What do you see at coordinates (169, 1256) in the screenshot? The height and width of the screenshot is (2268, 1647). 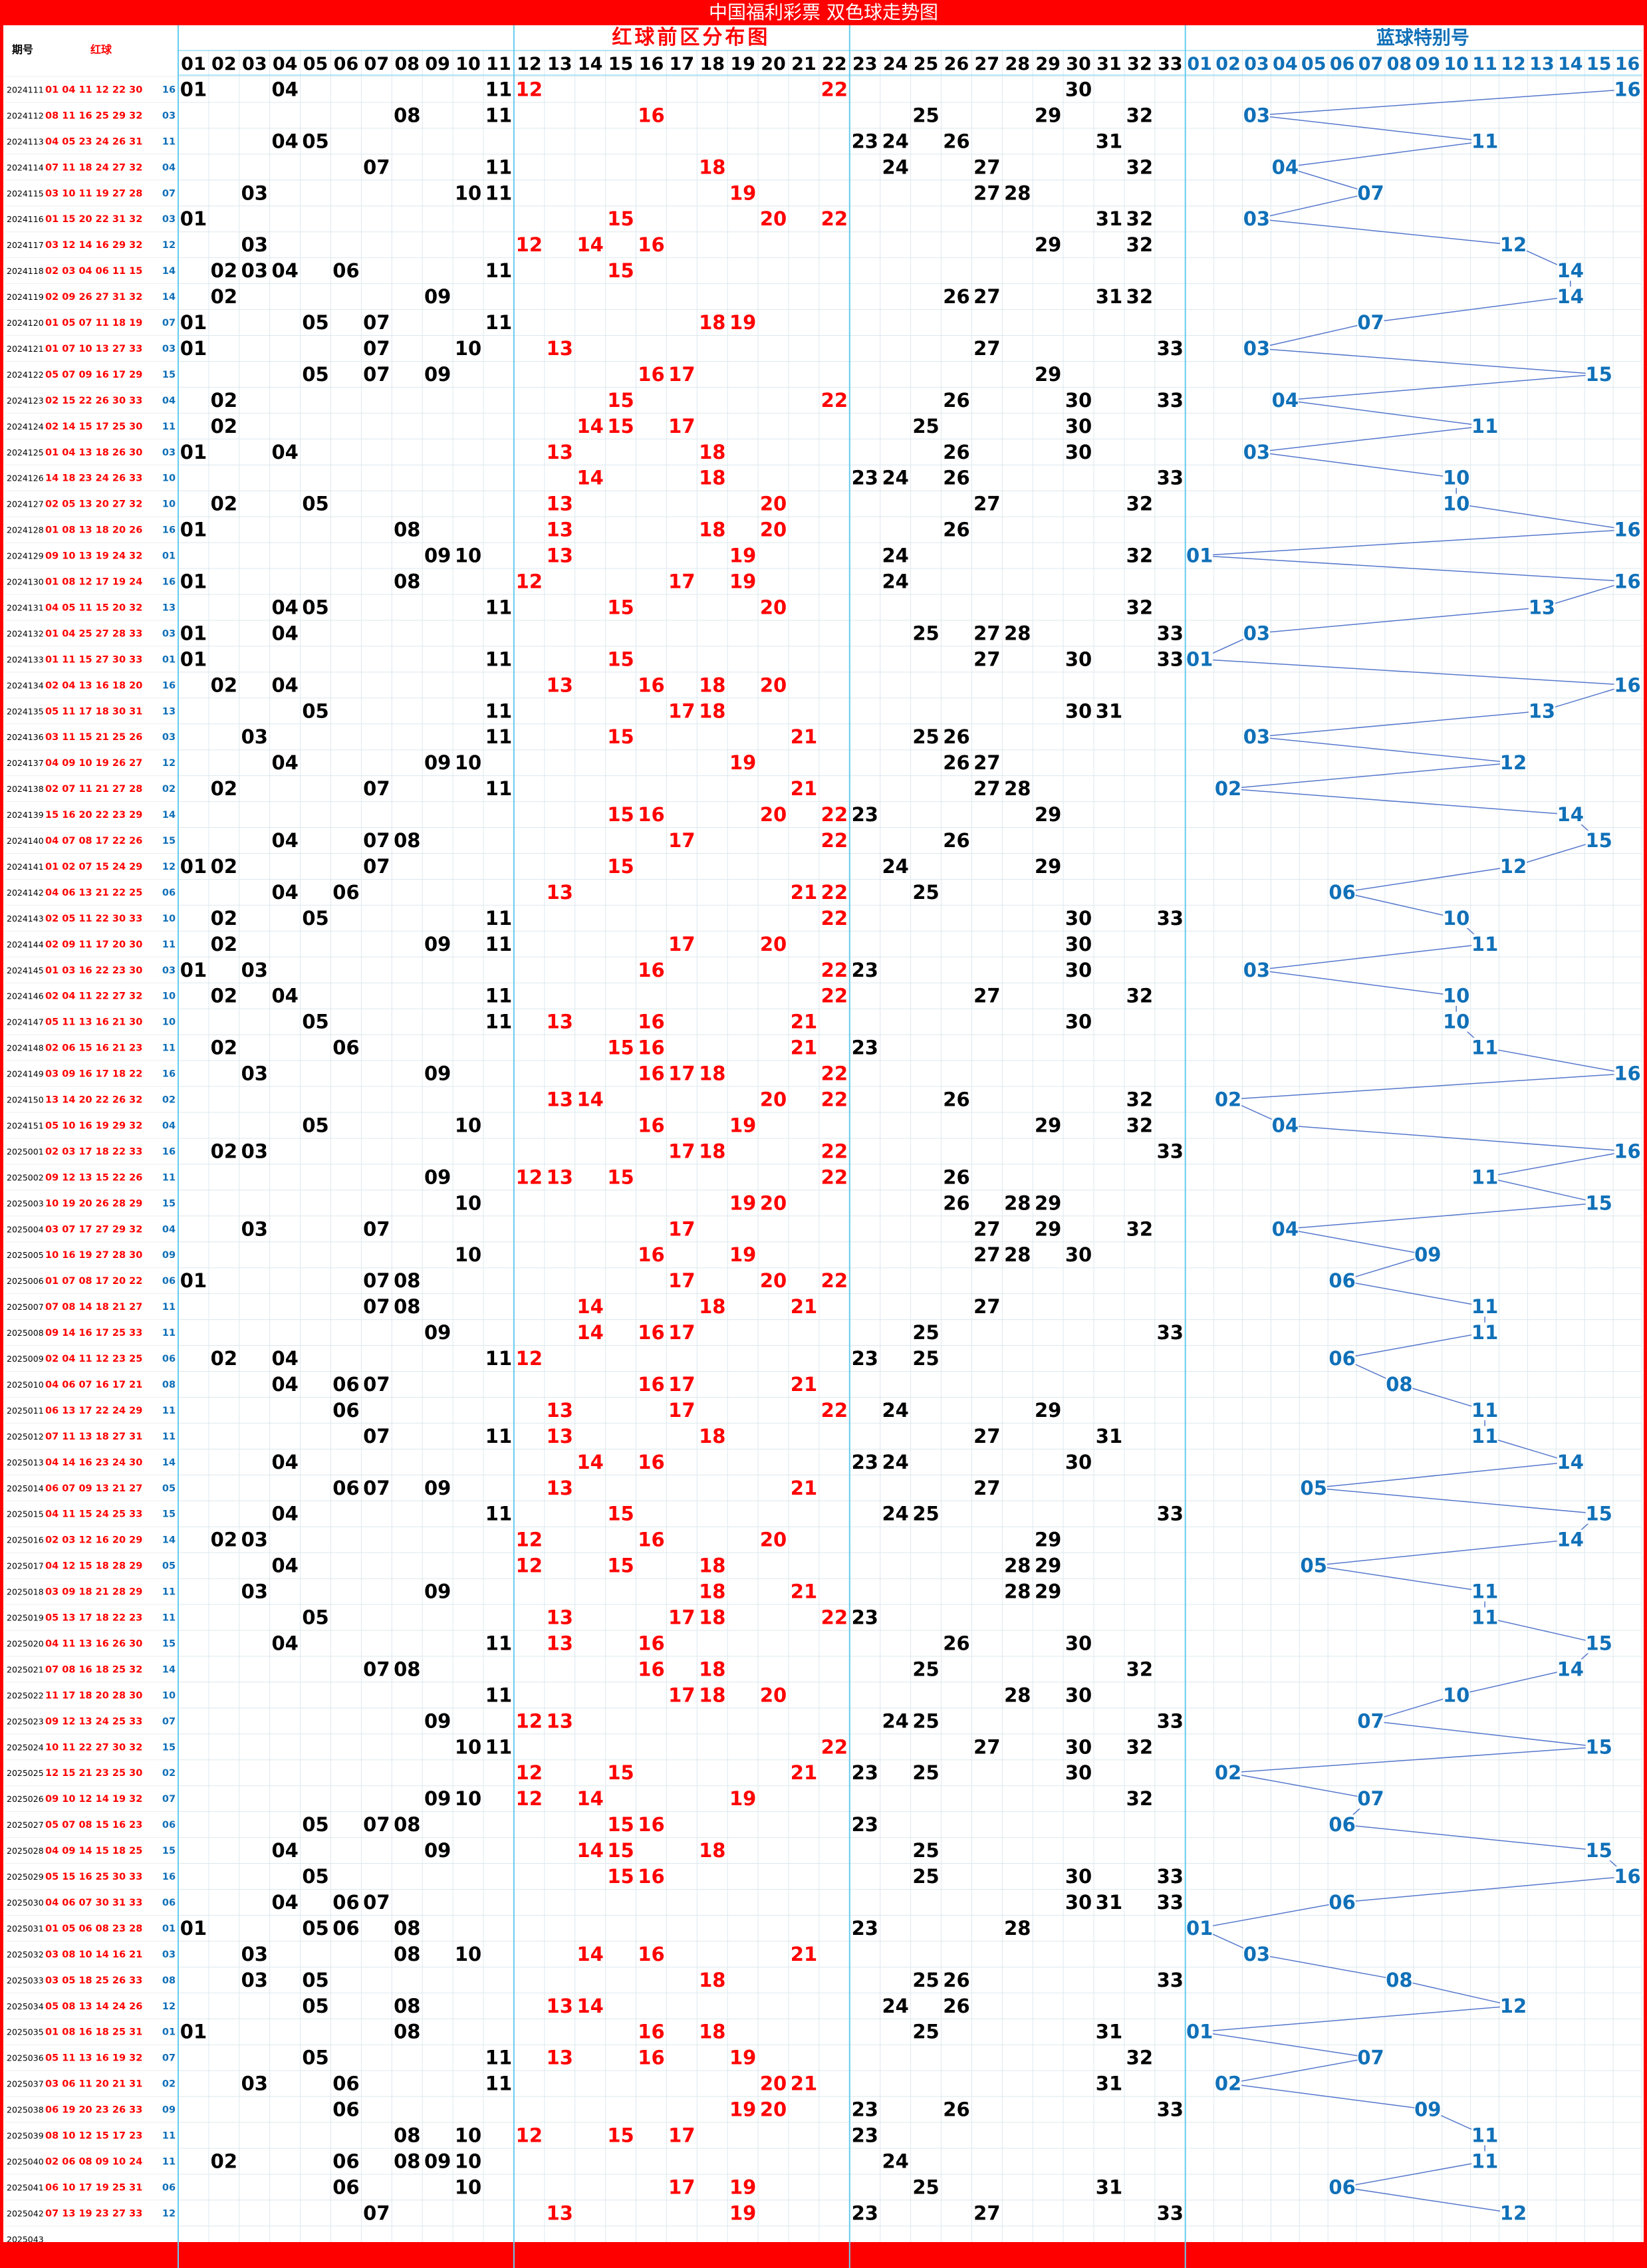 I see `blue-ball-value: 09` at bounding box center [169, 1256].